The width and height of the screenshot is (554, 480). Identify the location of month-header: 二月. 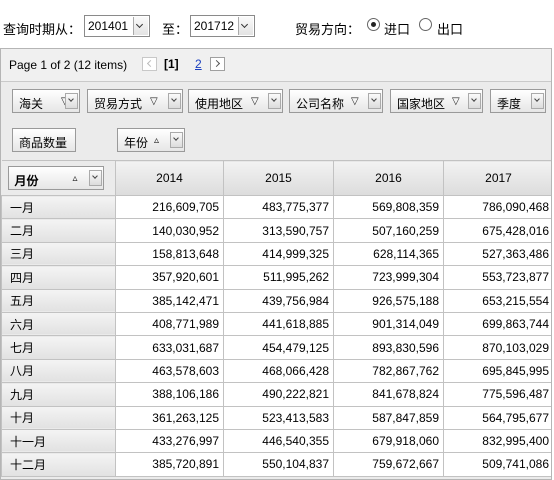
(58, 230).